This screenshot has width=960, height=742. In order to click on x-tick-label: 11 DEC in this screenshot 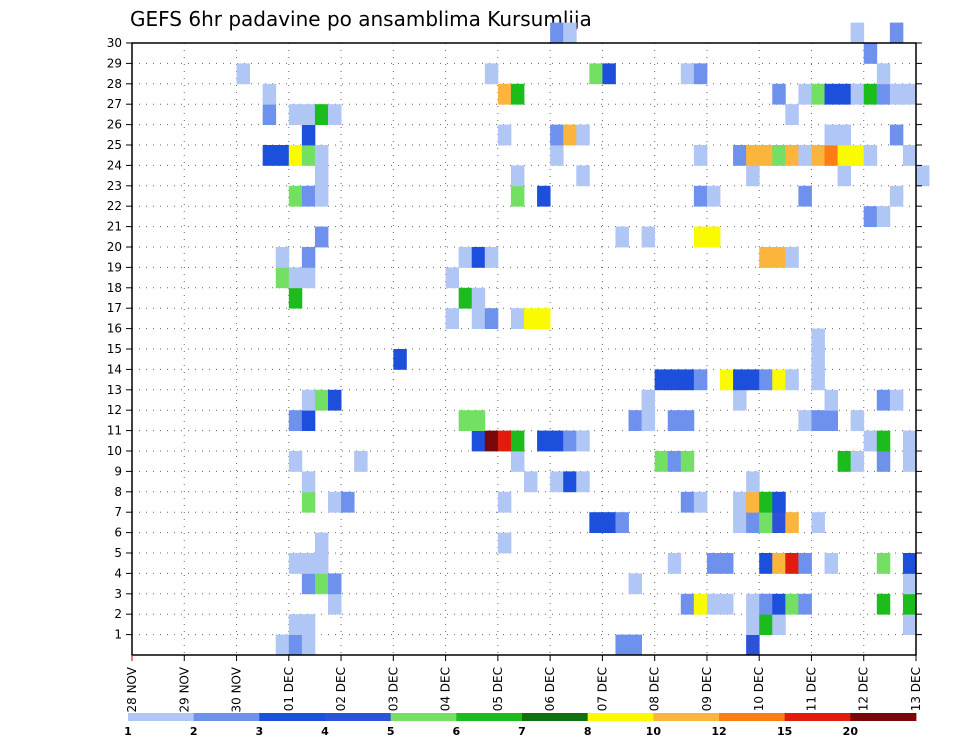, I will do `click(811, 689)`.